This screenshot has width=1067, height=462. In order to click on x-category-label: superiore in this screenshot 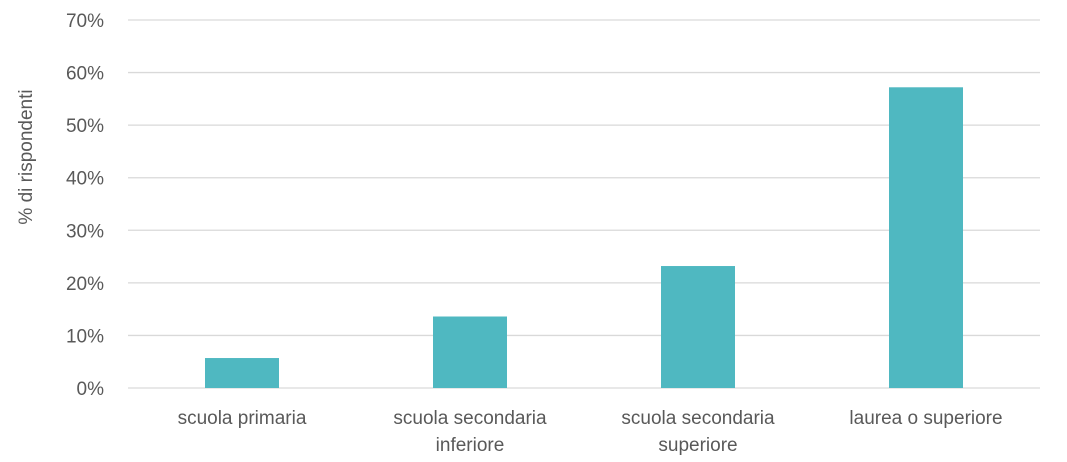, I will do `click(697, 445)`.